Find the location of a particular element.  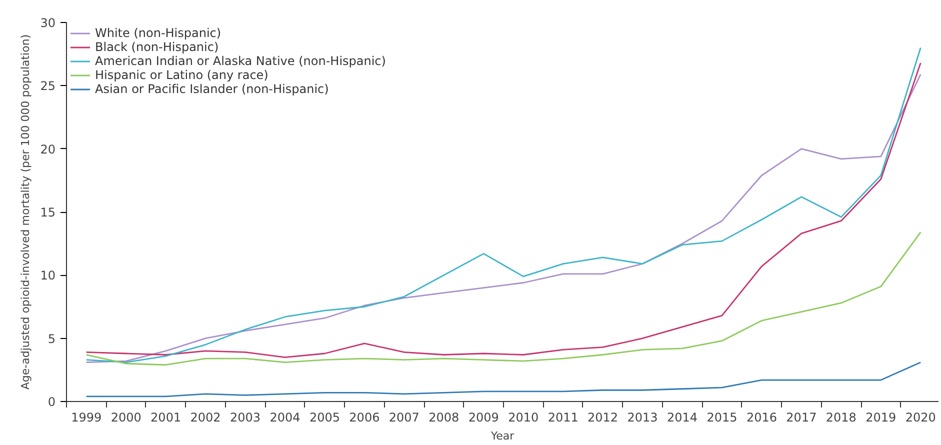

x-tick-label: 2020 is located at coordinates (920, 417).